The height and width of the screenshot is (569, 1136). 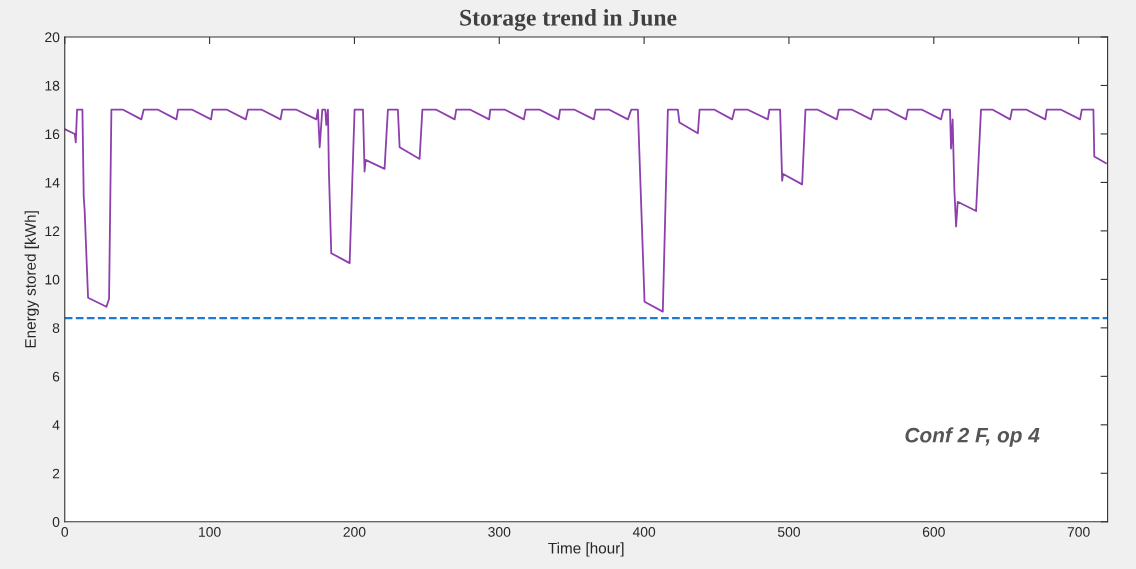 What do you see at coordinates (52, 85) in the screenshot?
I see `y-tick-label: 18` at bounding box center [52, 85].